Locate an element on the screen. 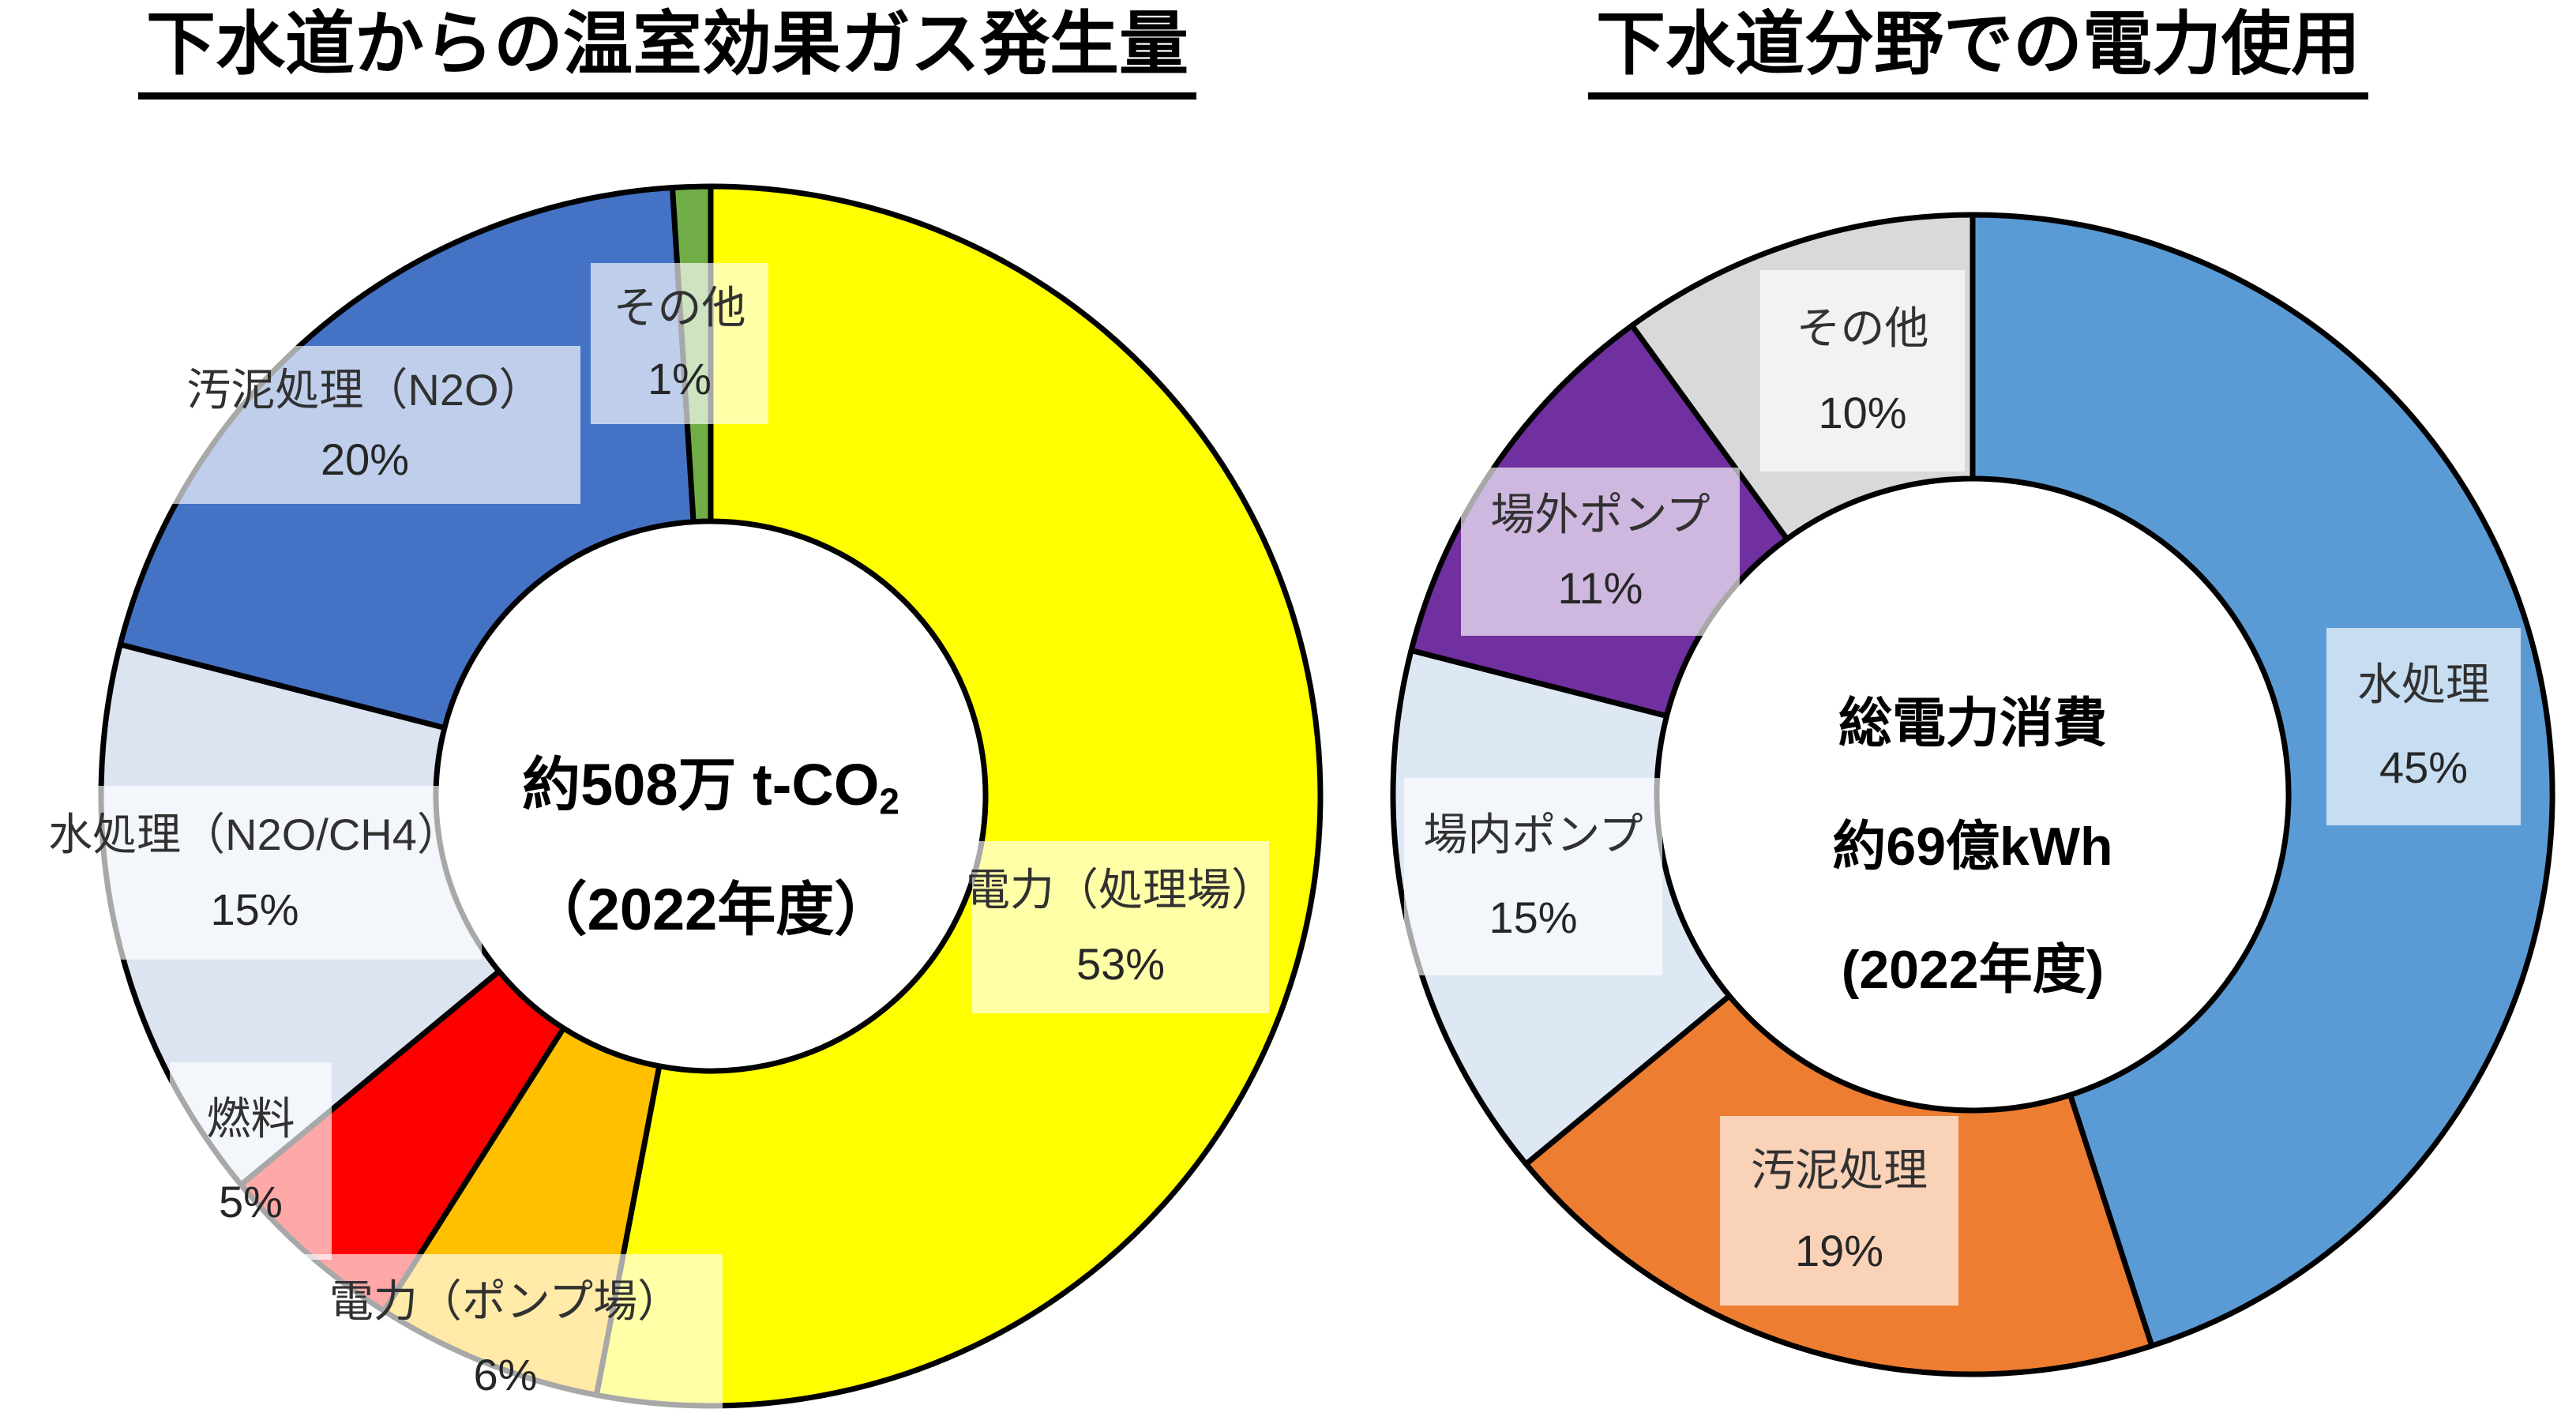  segment-label: 電力（処理場） 53% is located at coordinates (1120, 927).